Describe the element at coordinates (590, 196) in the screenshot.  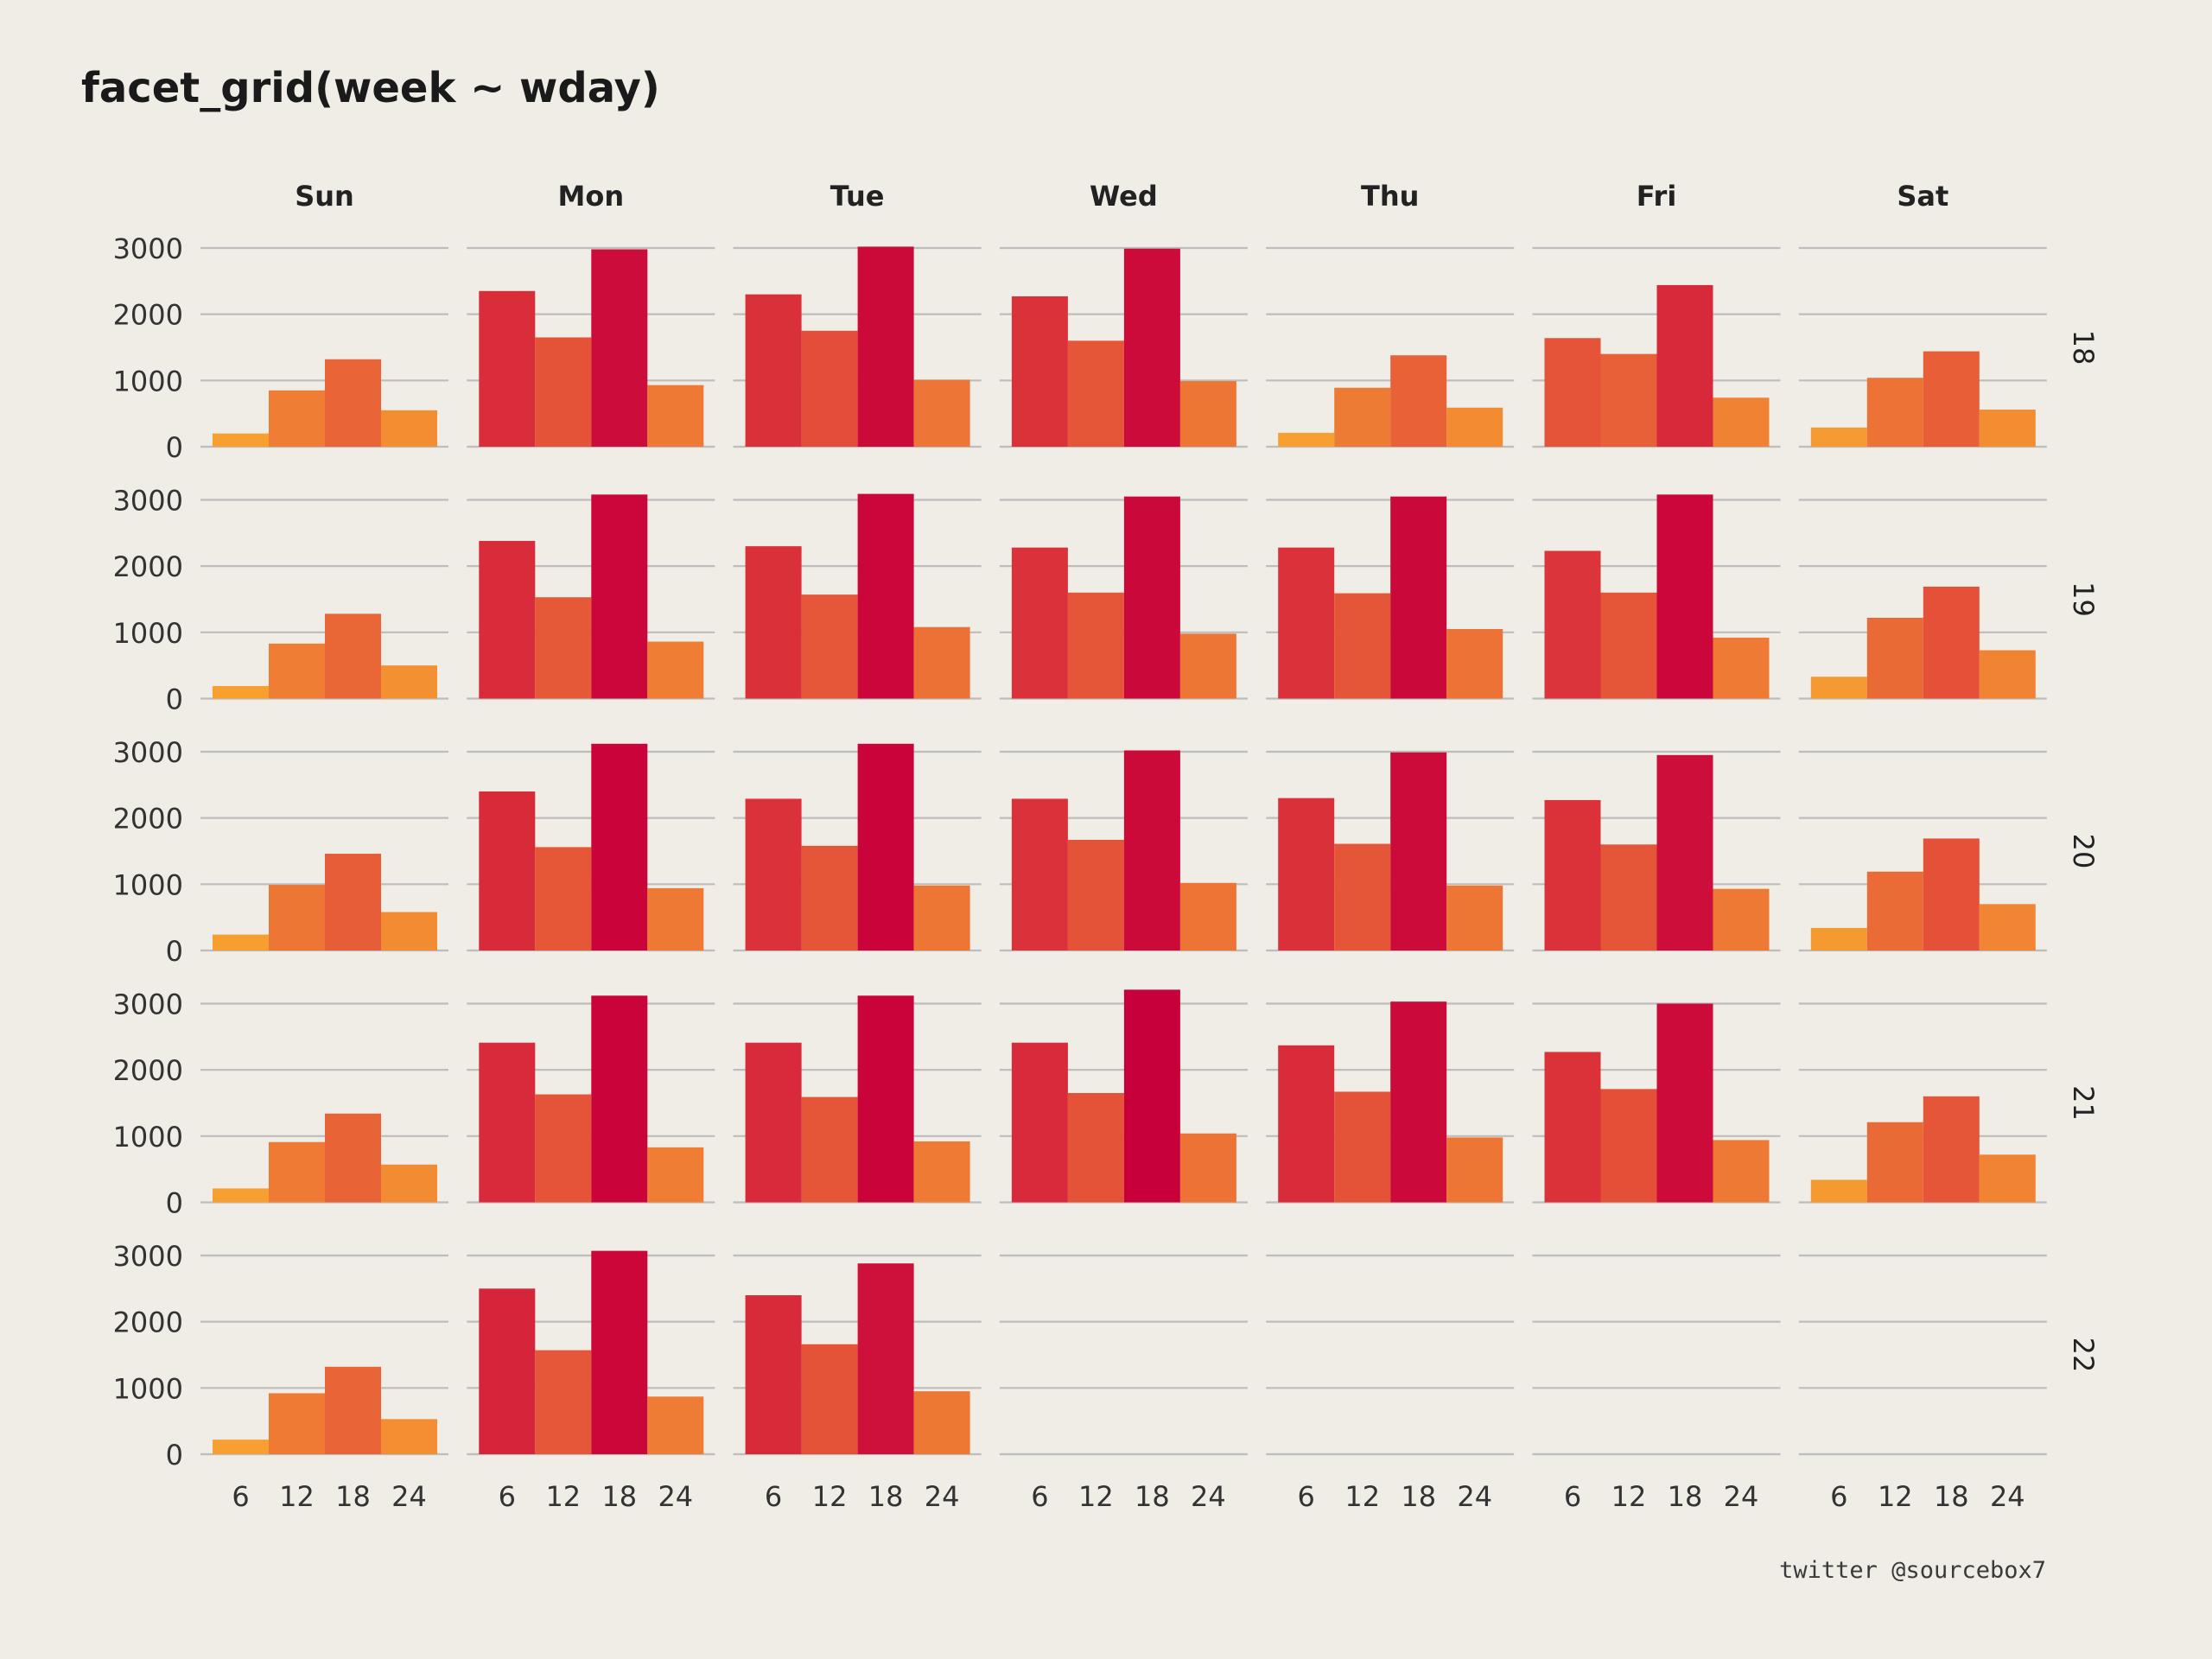
I see `col-facet-label-mon: Mon` at that location.